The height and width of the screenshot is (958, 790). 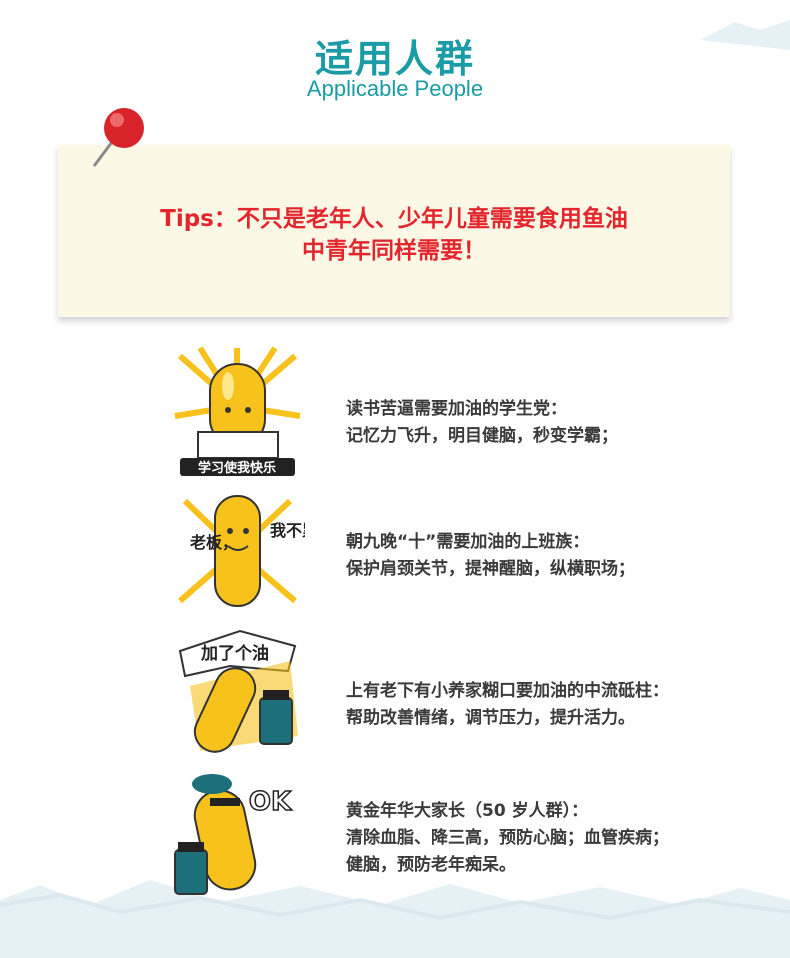 I want to click on red-pin-icon, so click(x=118, y=137).